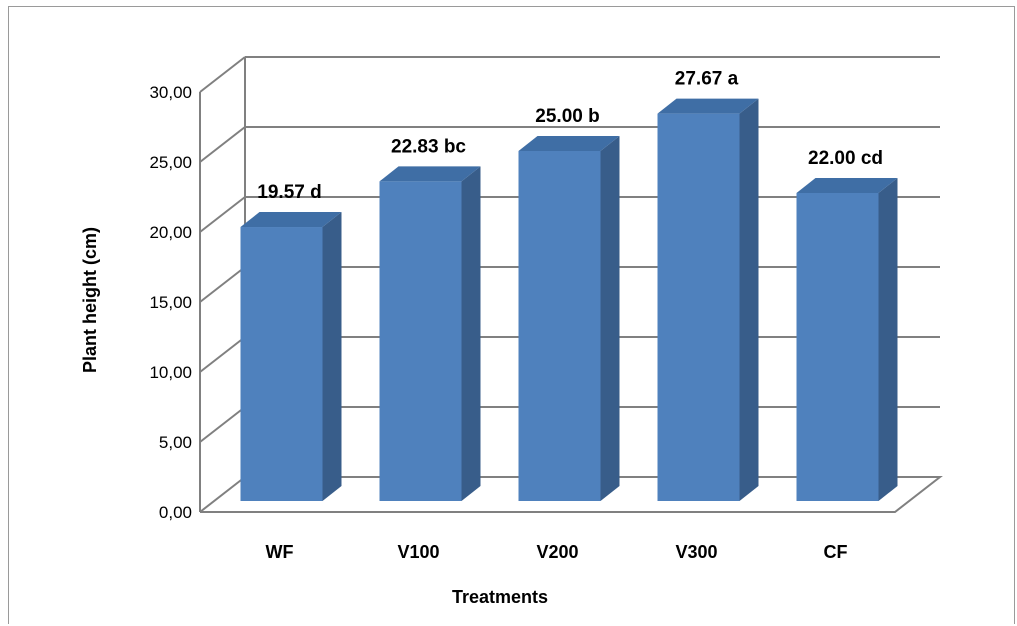 The height and width of the screenshot is (626, 1017). I want to click on x-tick-label: V200, so click(557, 552).